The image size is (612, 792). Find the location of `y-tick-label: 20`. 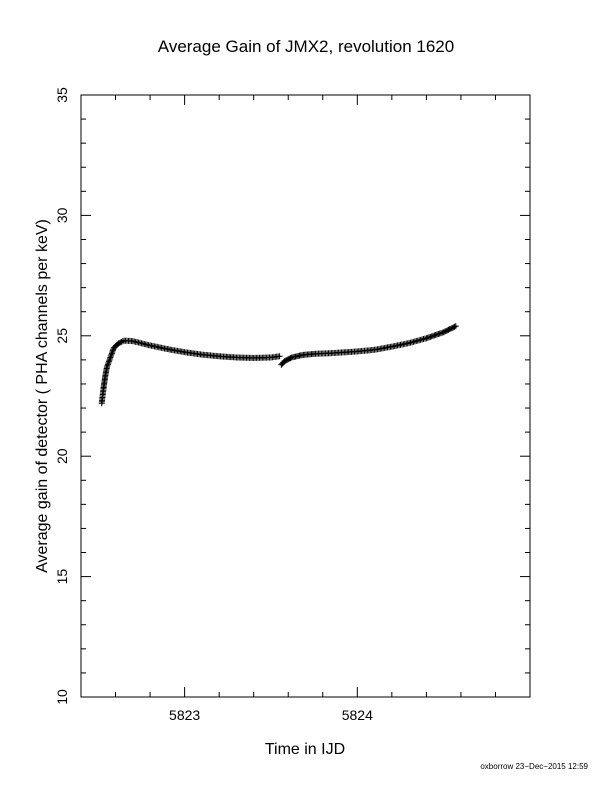

y-tick-label: 20 is located at coordinates (62, 456).